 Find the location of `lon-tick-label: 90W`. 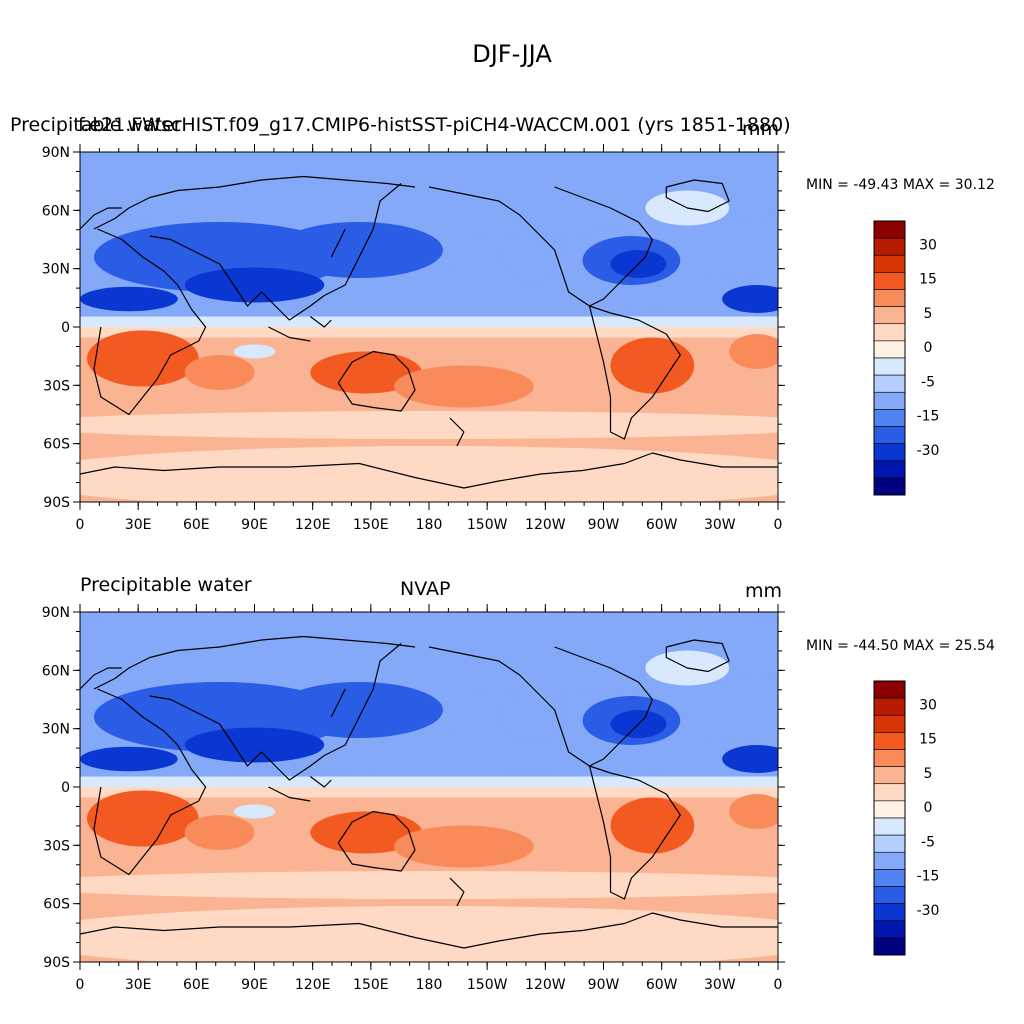

lon-tick-label: 90W is located at coordinates (604, 525).